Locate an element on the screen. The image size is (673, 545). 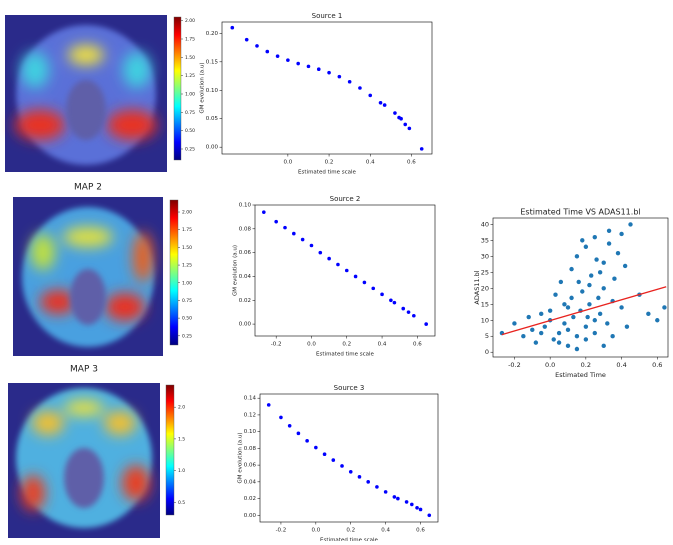
x-axis-label: Estimated time scale is located at coordinates (327, 173).